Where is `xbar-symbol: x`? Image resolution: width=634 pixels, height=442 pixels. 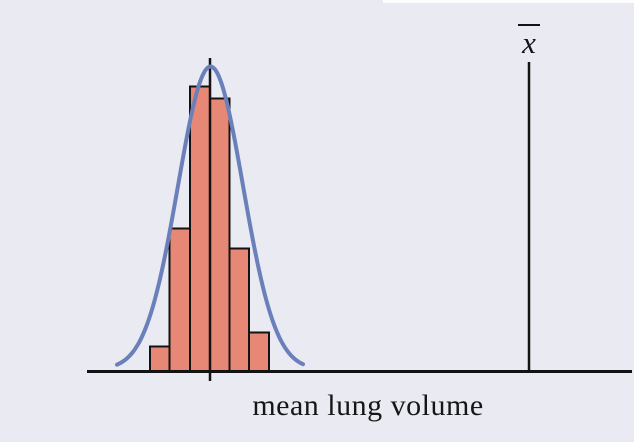 xbar-symbol: x is located at coordinates (529, 41).